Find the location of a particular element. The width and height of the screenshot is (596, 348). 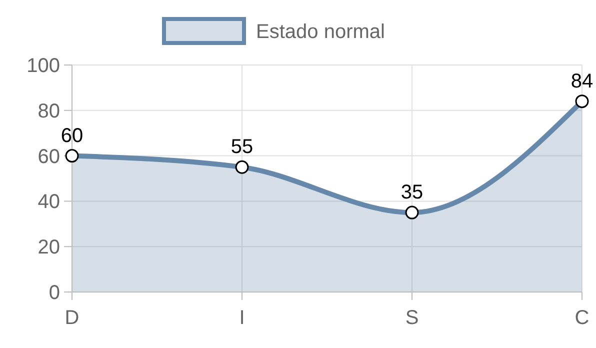

data-label: 60 is located at coordinates (72, 135).